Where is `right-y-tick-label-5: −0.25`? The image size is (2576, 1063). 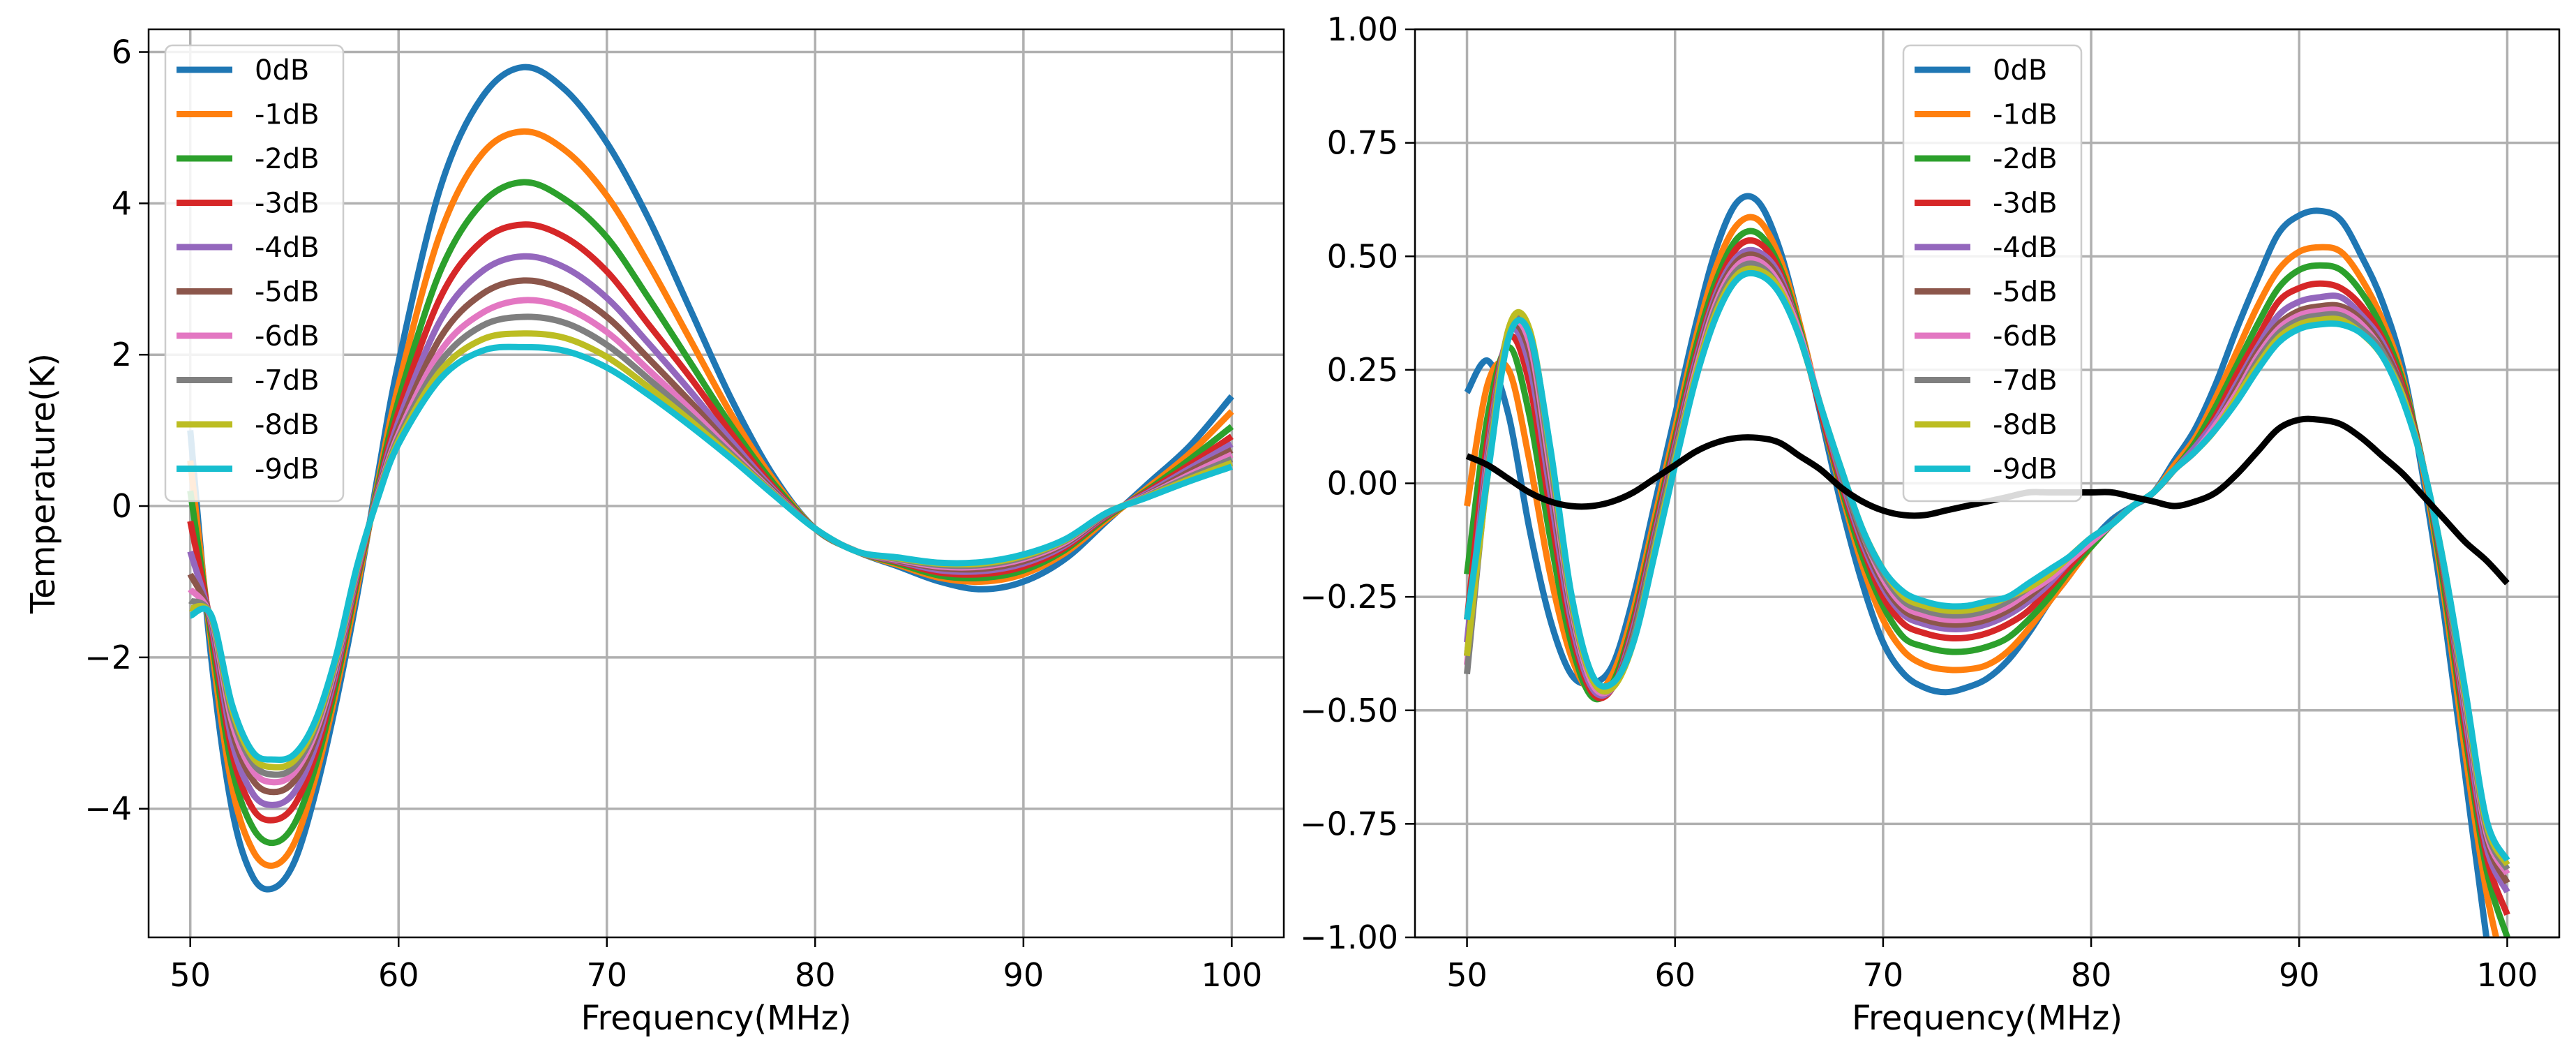 right-y-tick-label-5: −0.25 is located at coordinates (1349, 597).